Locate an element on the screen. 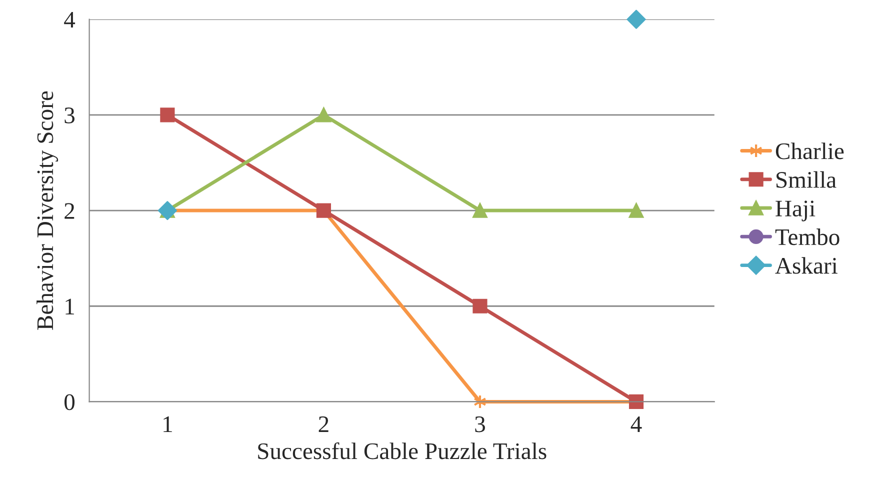 This screenshot has height=484, width=893. legend-label: Smilla is located at coordinates (806, 179).